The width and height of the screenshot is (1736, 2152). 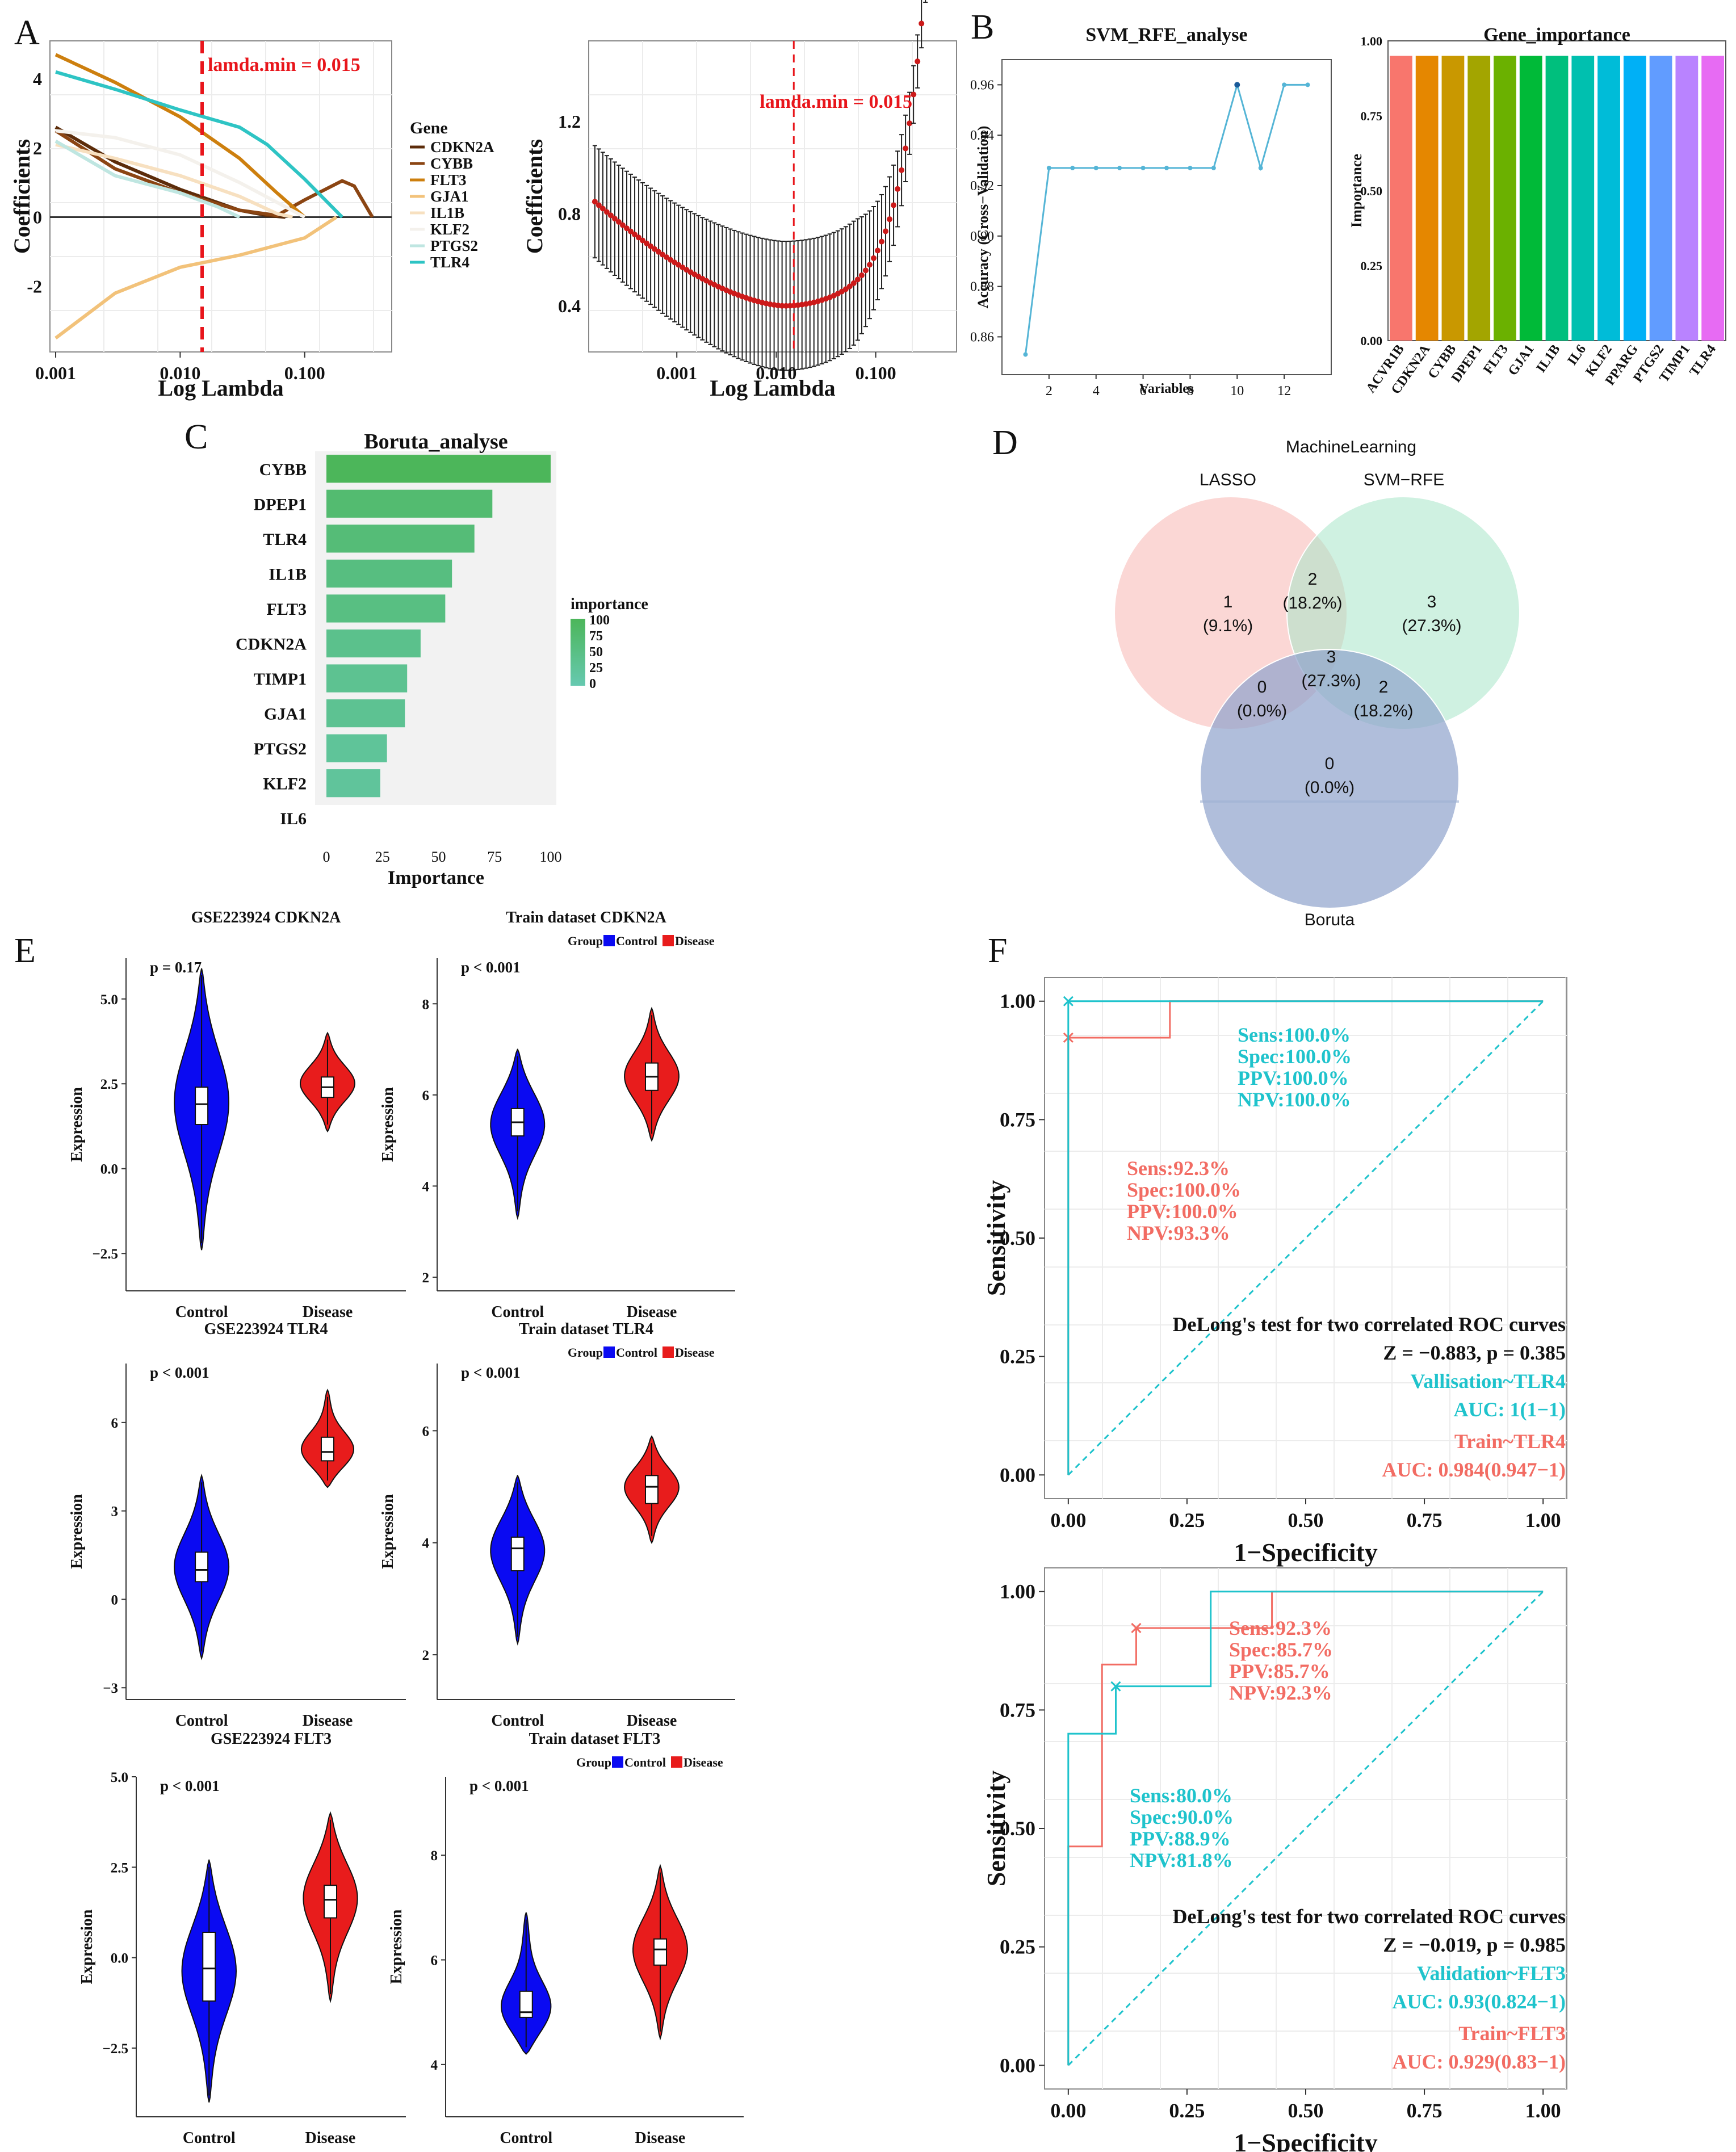 I want to click on venn-band, so click(x=1330, y=801).